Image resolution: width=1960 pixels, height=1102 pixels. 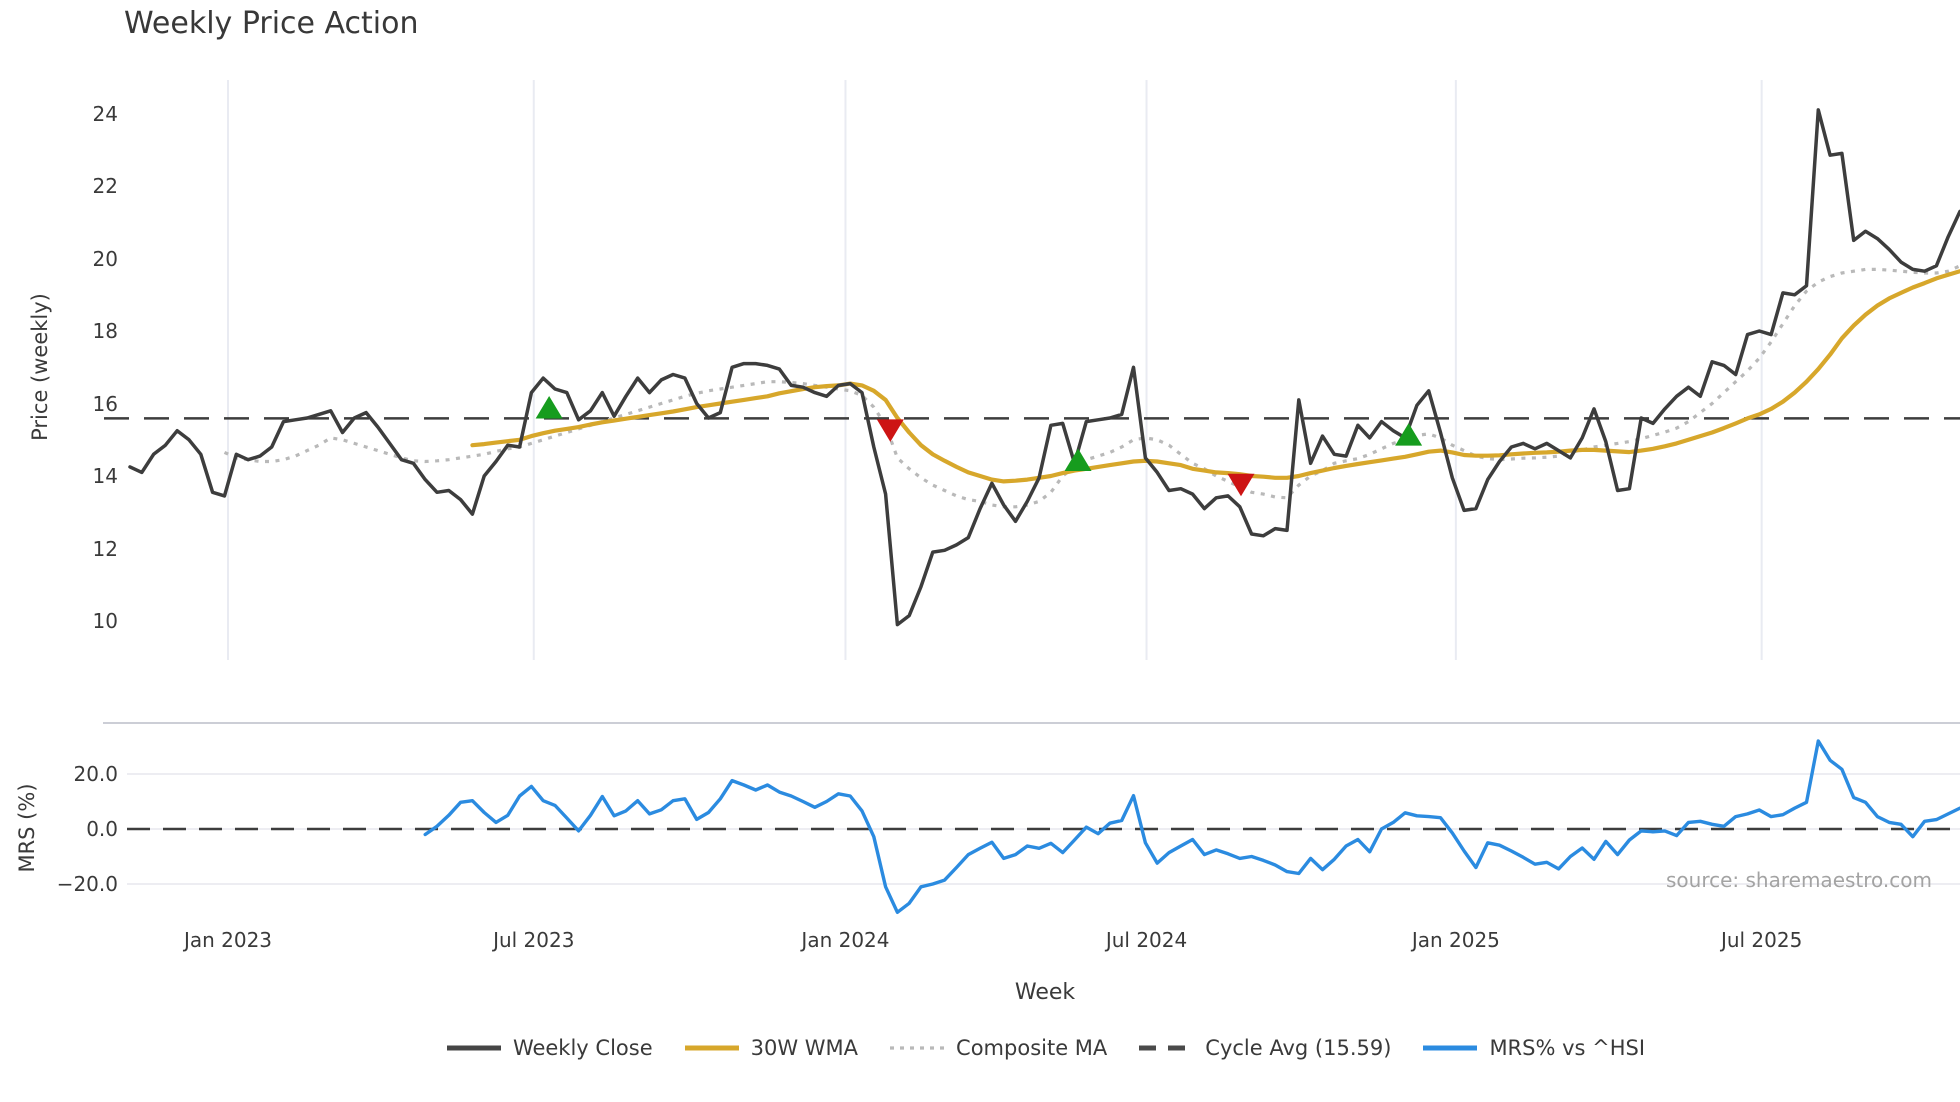 I want to click on x-tick-jan-2024: Jan 2024, so click(x=845, y=940).